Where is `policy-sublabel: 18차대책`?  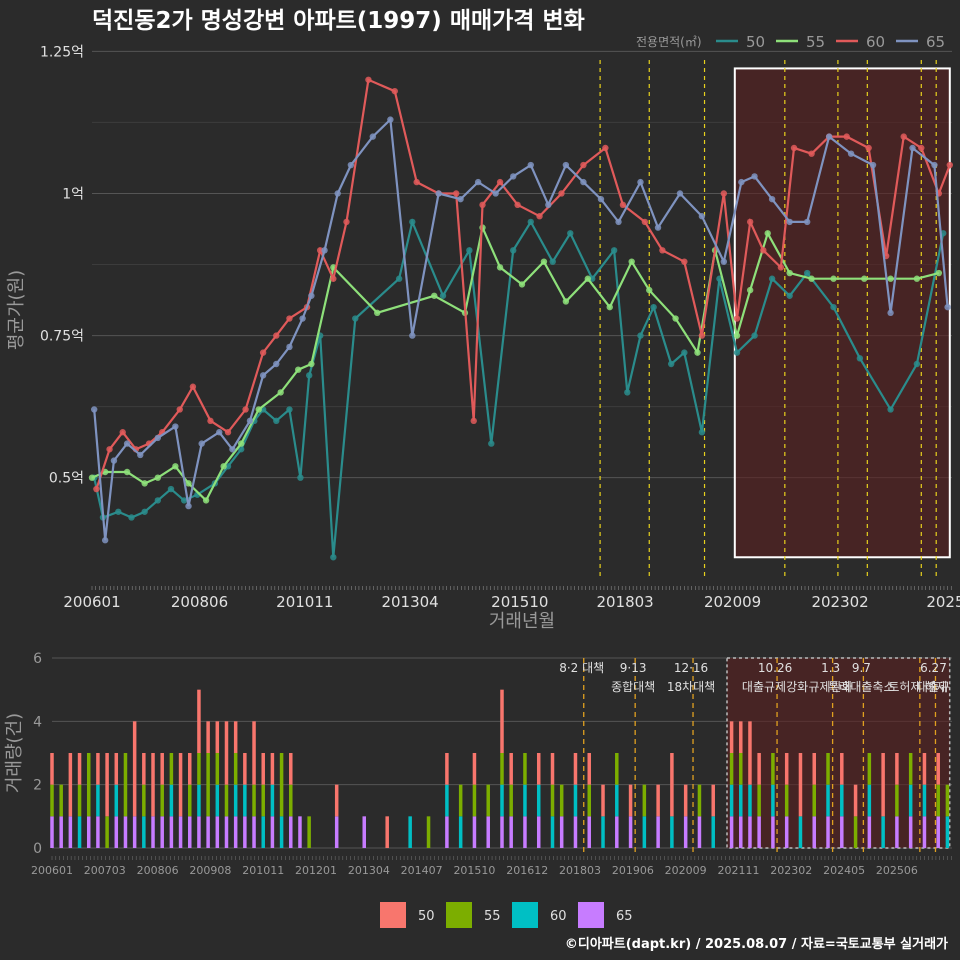 policy-sublabel: 18차대책 is located at coordinates (691, 686).